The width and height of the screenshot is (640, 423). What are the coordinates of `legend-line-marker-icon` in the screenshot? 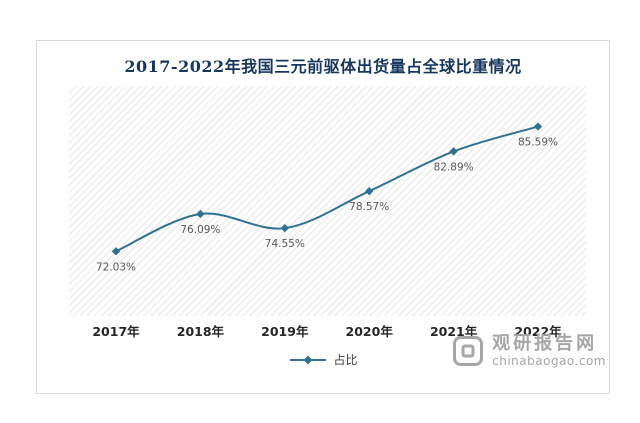 It's located at (308, 359).